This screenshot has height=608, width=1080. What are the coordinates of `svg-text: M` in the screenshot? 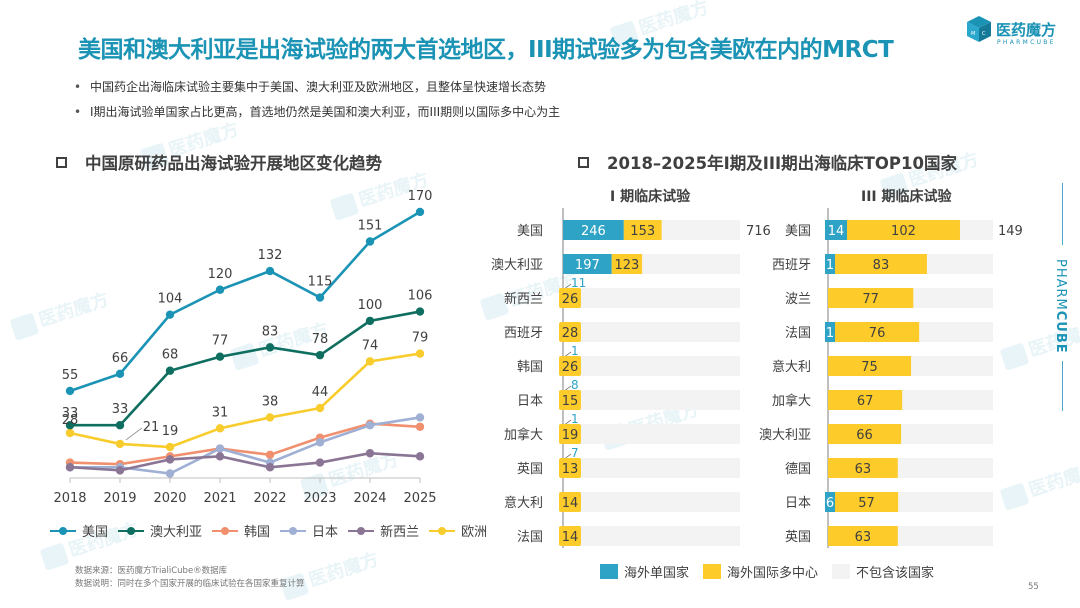 It's located at (973, 34).